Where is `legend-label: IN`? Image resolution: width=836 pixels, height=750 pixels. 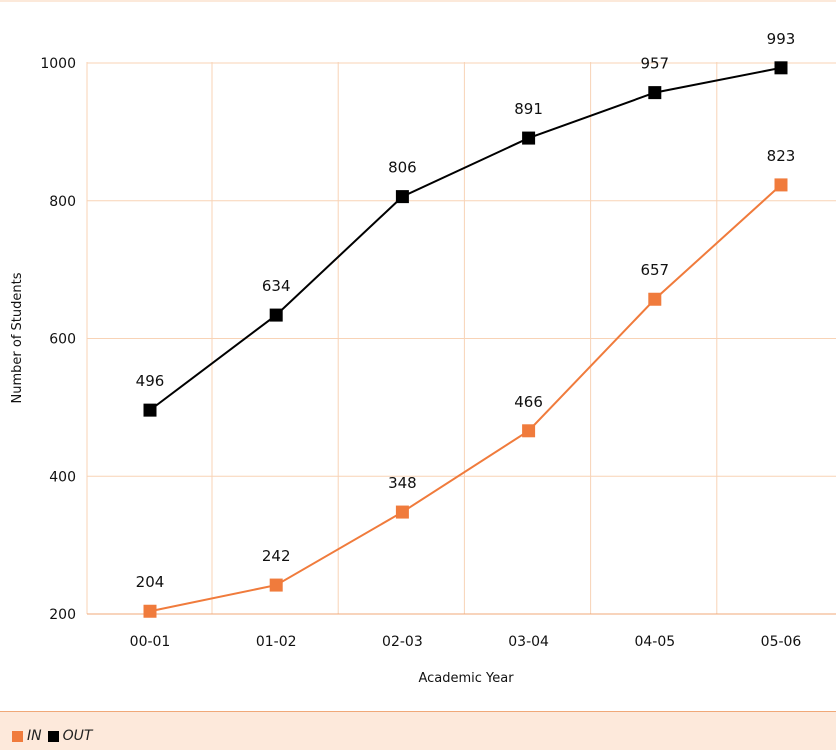 legend-label: IN is located at coordinates (34, 736).